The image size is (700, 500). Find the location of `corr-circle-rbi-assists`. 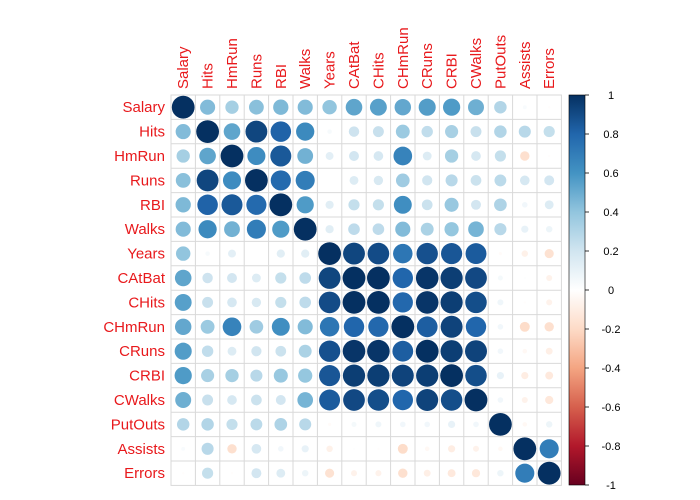

corr-circle-rbi-assists is located at coordinates (525, 205).